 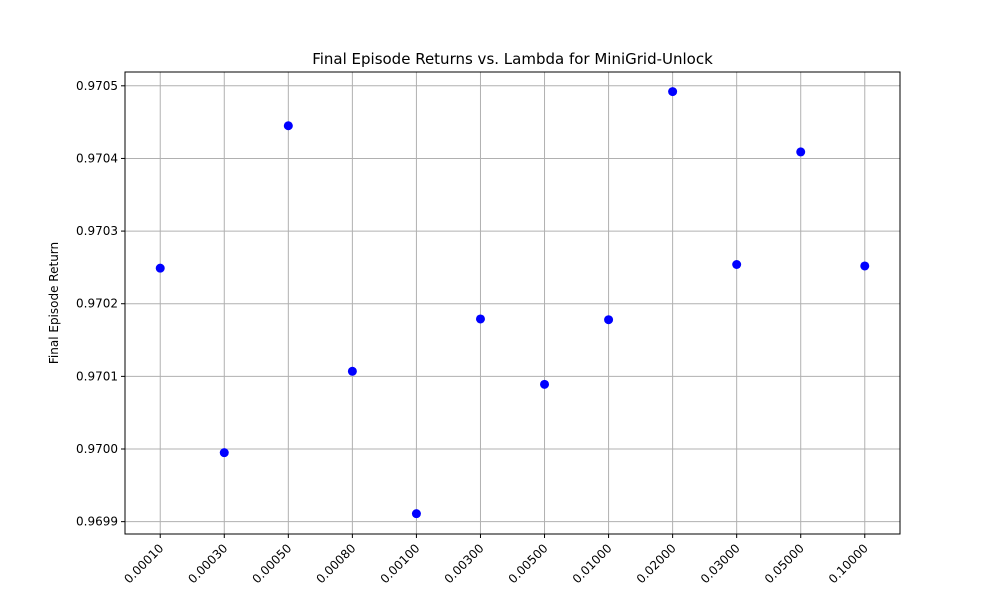 What do you see at coordinates (464, 563) in the screenshot?
I see `x-tick-label: 0.00300` at bounding box center [464, 563].